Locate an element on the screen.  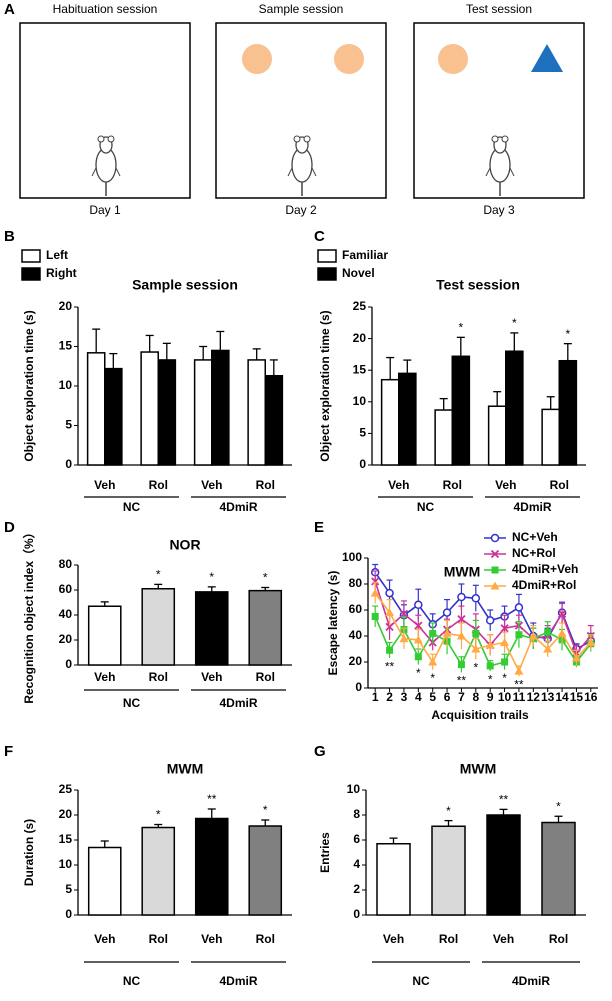
y-tick-label: 10 is located at coordinates (66, 385).